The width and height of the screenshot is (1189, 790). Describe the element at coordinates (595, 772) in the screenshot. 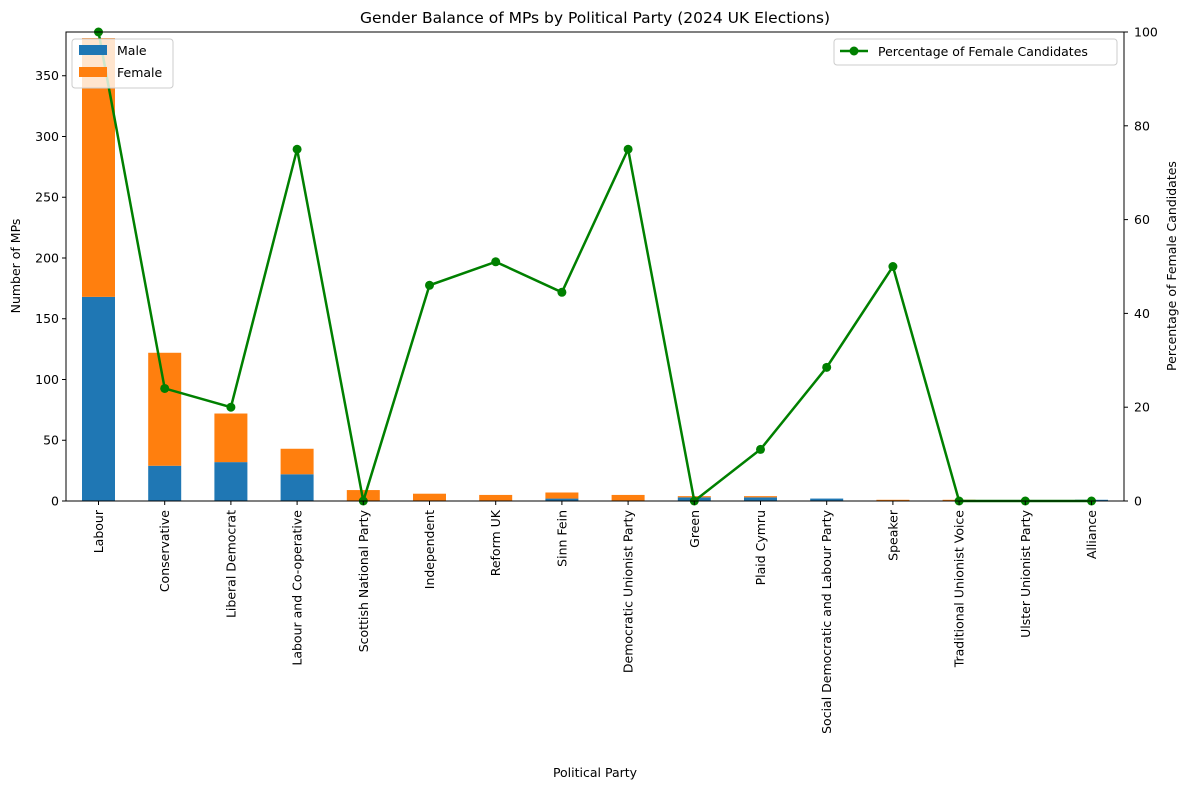

I see `x-axis-label: Political Party` at that location.